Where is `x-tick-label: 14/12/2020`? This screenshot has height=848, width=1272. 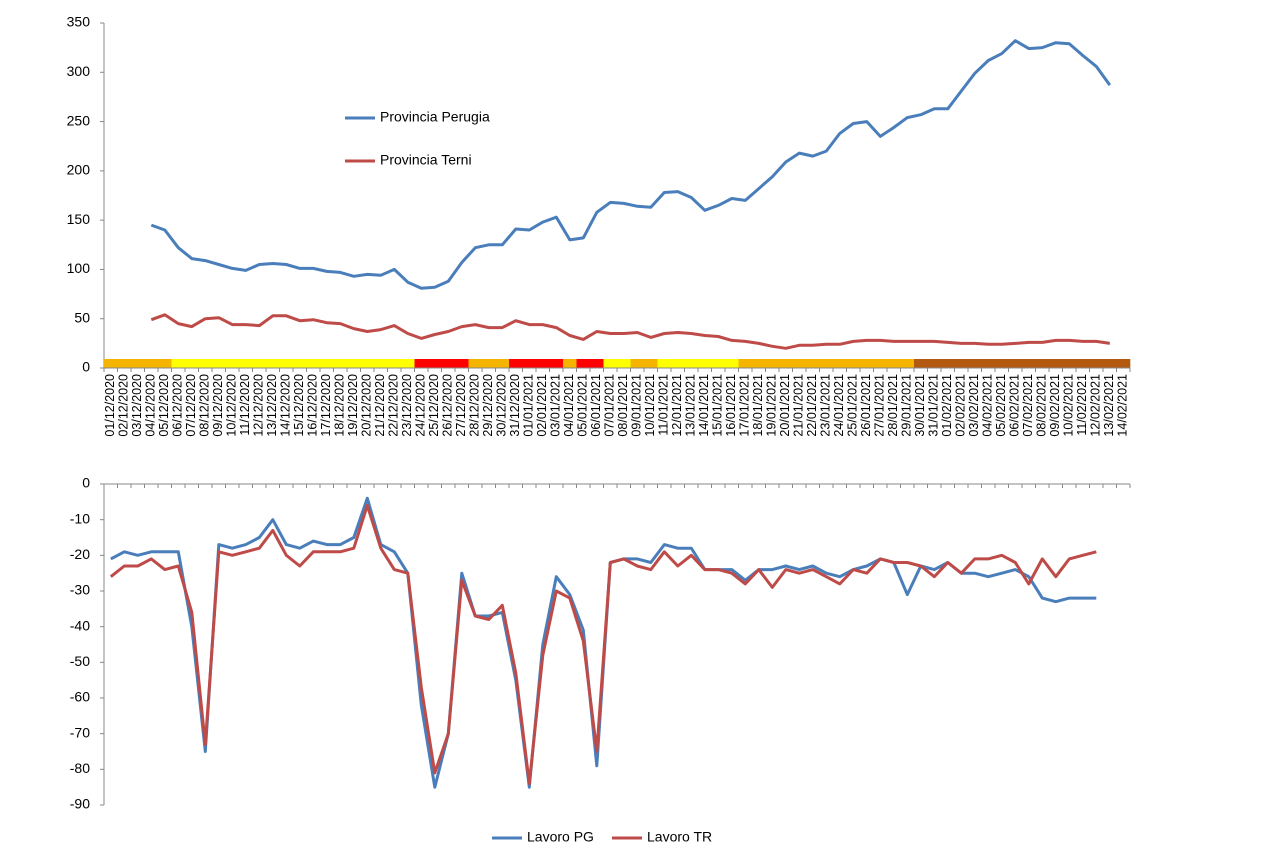
x-tick-label: 14/12/2020 is located at coordinates (286, 405).